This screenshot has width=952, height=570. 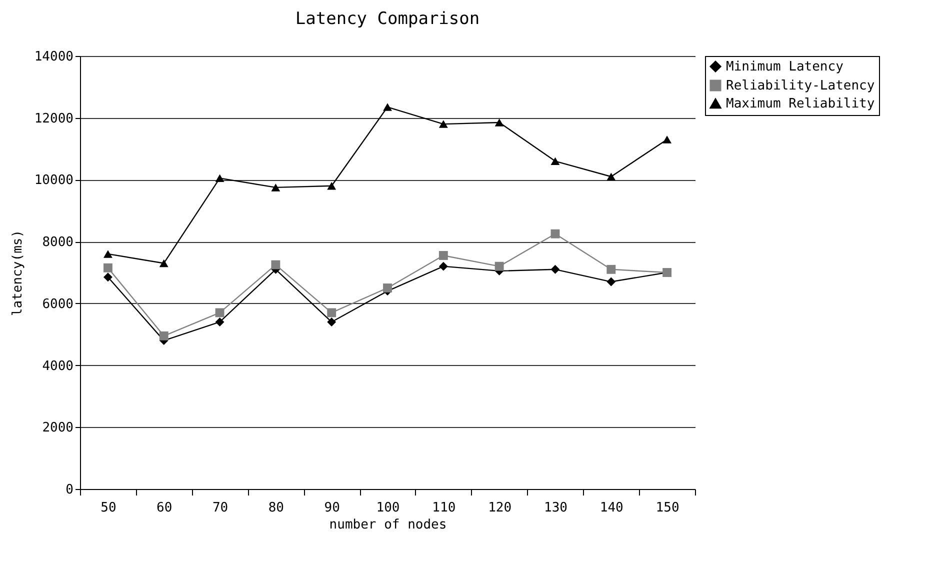 I want to click on x-tick-label: 110, so click(x=444, y=508).